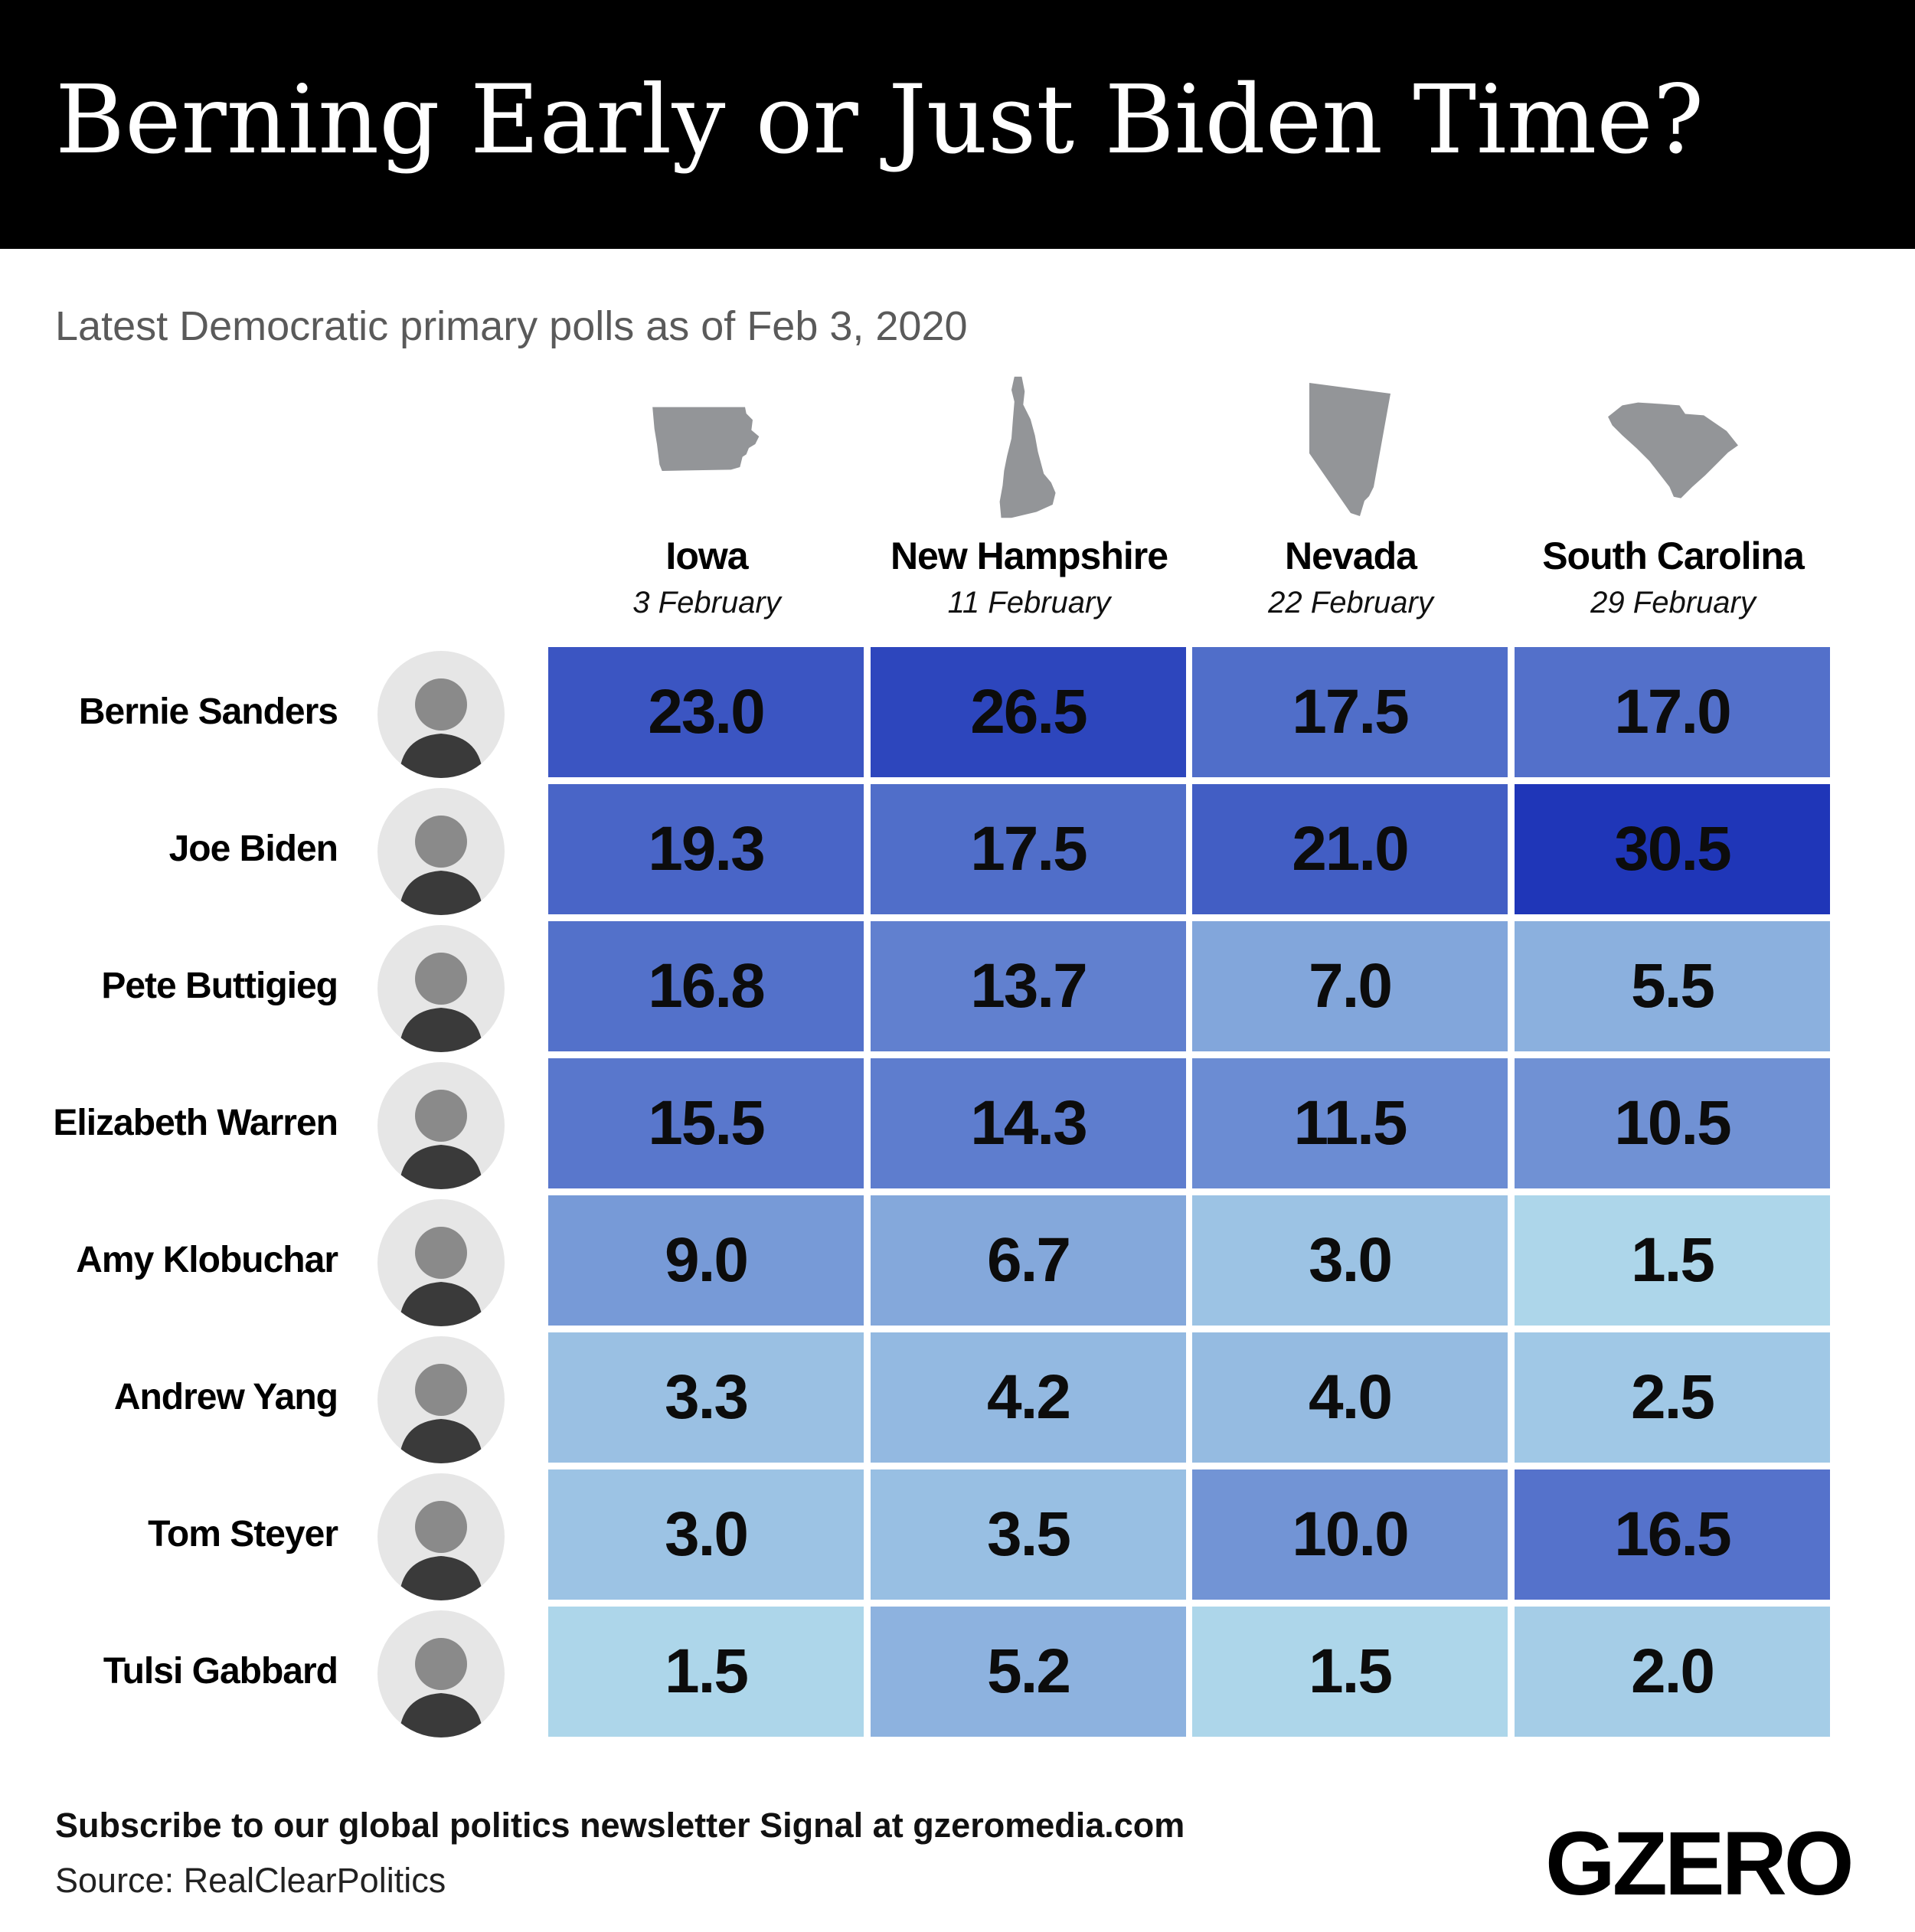 The height and width of the screenshot is (1932, 1915). Describe the element at coordinates (1029, 986) in the screenshot. I see `heatmap-cell: 13.7` at that location.